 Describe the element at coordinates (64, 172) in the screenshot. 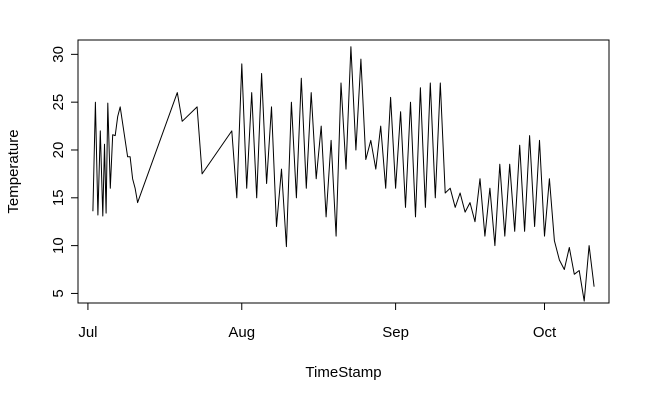

I see `y-axis: 5 10 15 20 25 30` at that location.